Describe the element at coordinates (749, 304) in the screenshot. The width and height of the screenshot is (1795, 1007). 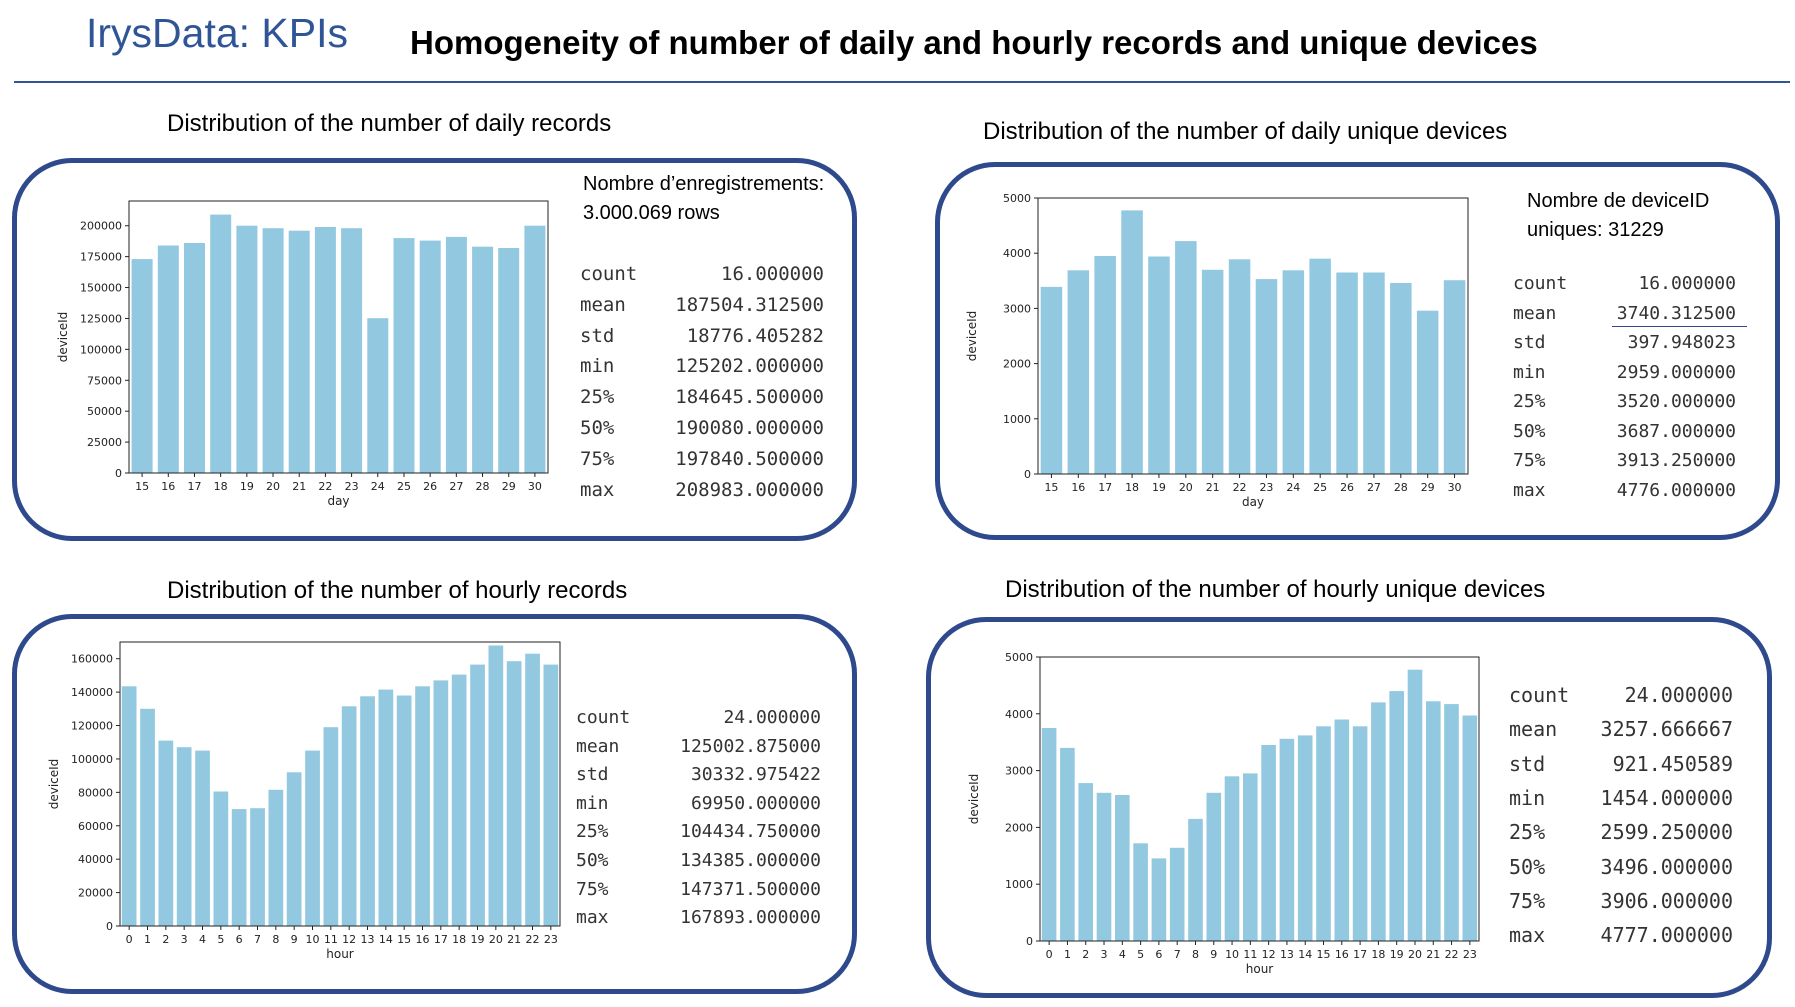
I see `stats-value: 187504.312500` at that location.